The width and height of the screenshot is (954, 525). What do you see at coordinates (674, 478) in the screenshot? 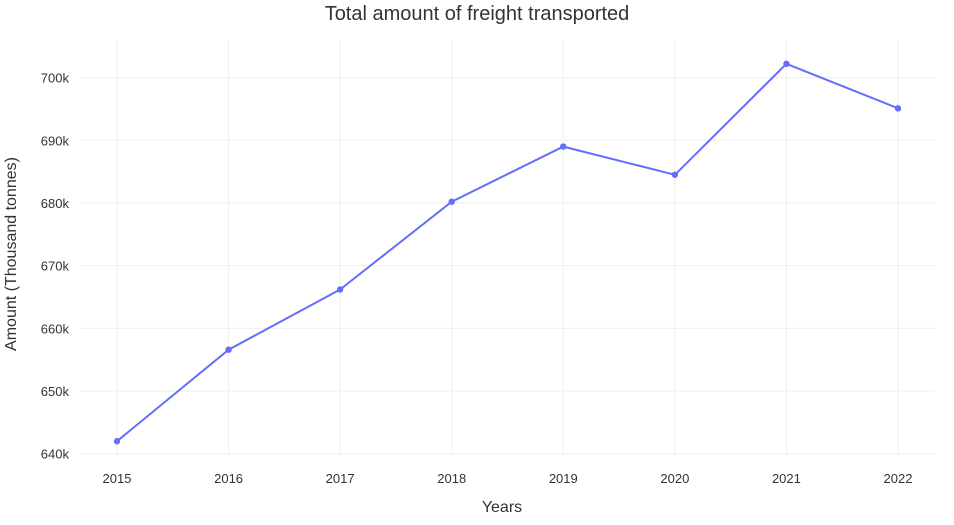
I see `x-tick-label: 2020` at bounding box center [674, 478].